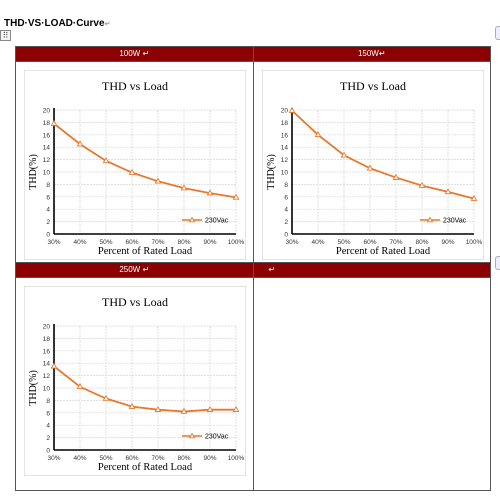  I want to click on panel-header-label: 150W, so click(368, 53).